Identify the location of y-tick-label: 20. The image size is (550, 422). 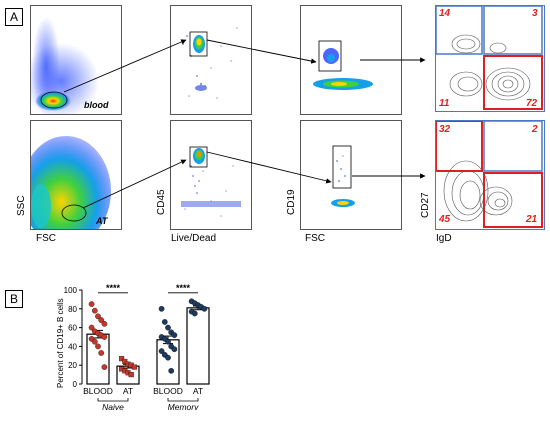
(72, 365).